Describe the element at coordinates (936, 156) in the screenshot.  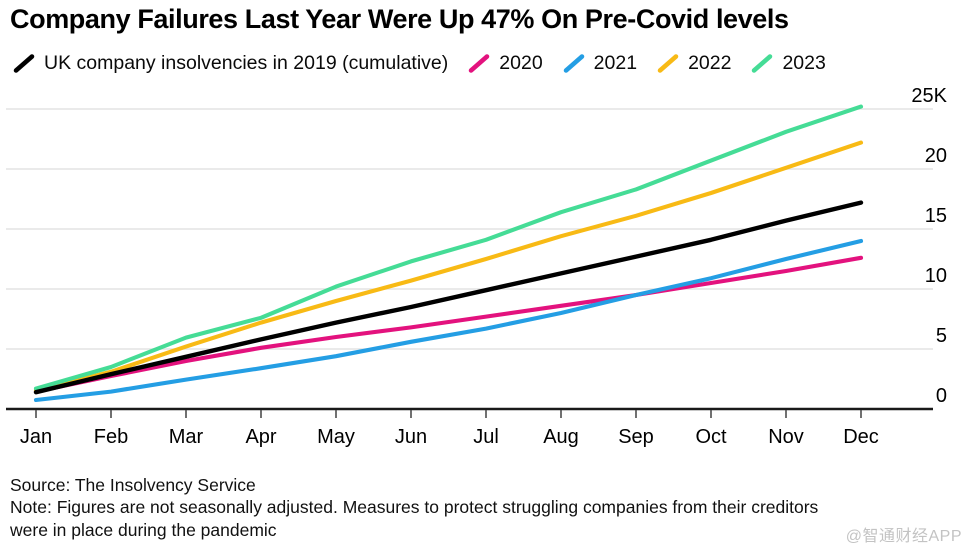
I see `y-tick-label-20k: 20` at that location.